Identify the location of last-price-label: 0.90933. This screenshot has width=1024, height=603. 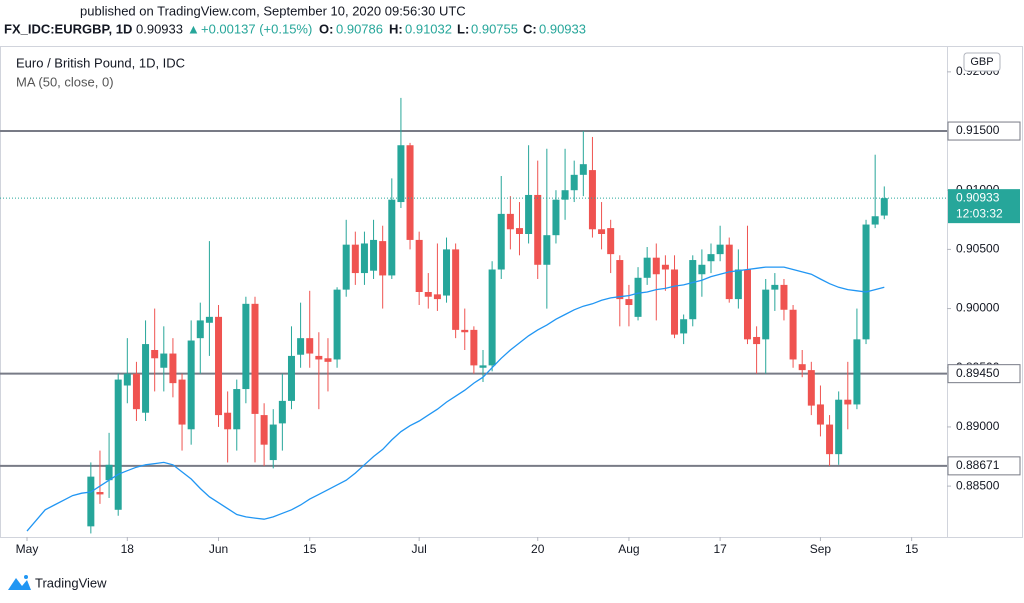
(978, 197).